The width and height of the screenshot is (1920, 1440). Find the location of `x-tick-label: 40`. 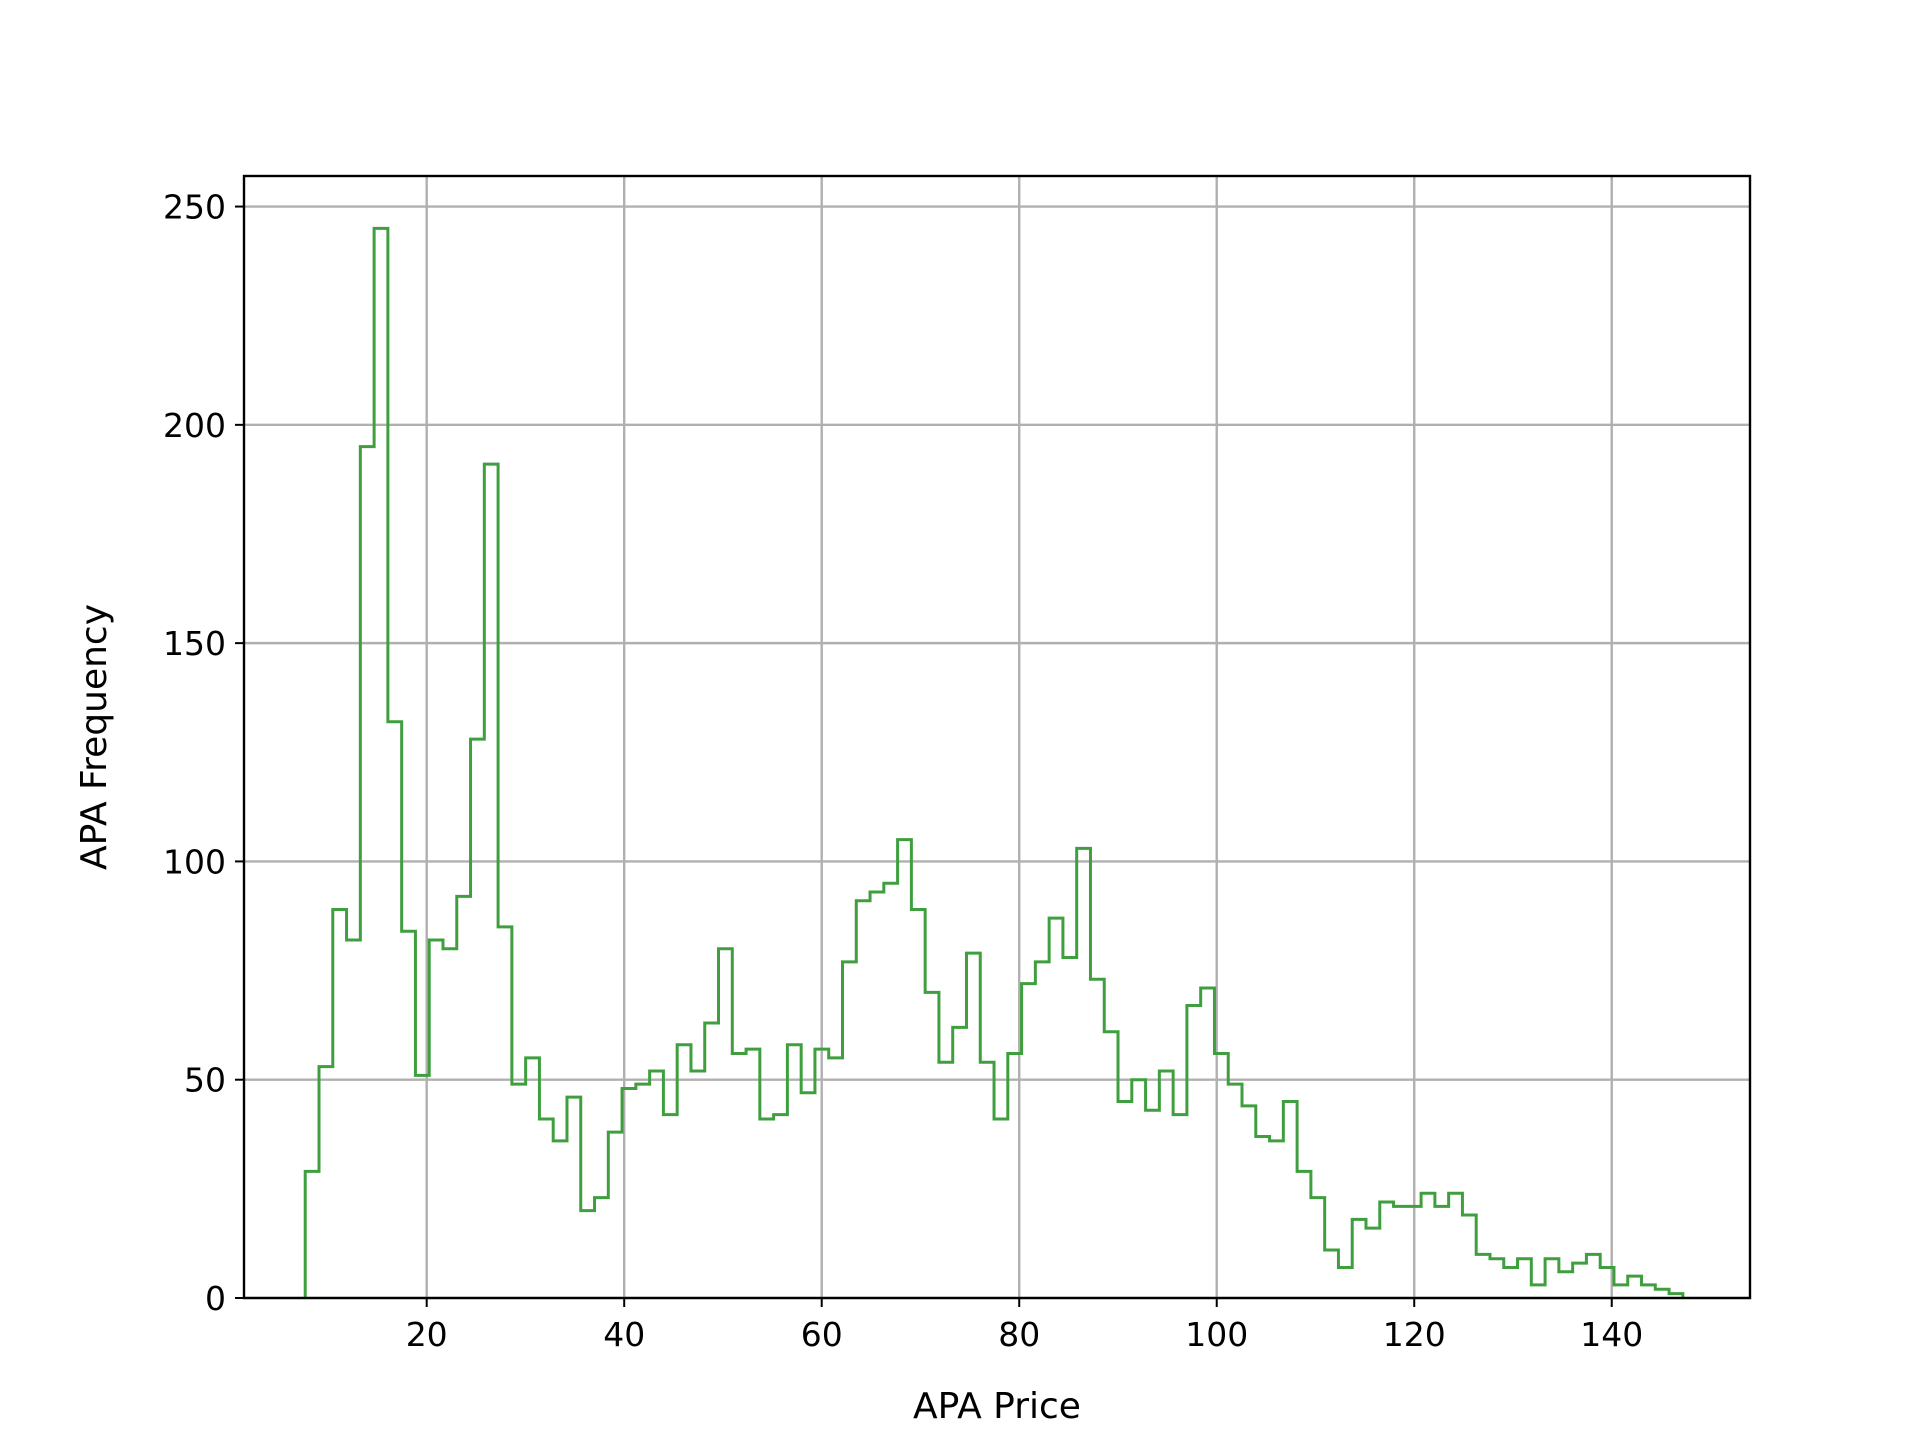

x-tick-label: 40 is located at coordinates (624, 1334).